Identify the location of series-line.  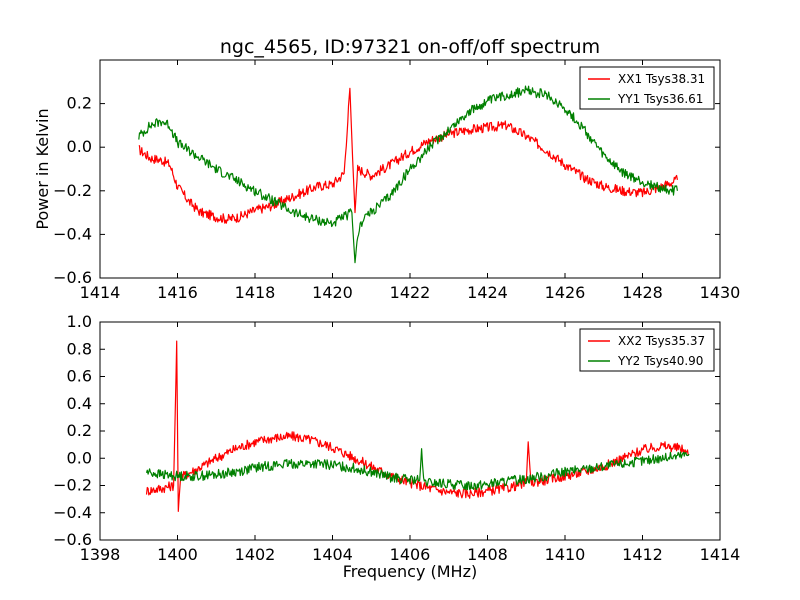
(417, 469).